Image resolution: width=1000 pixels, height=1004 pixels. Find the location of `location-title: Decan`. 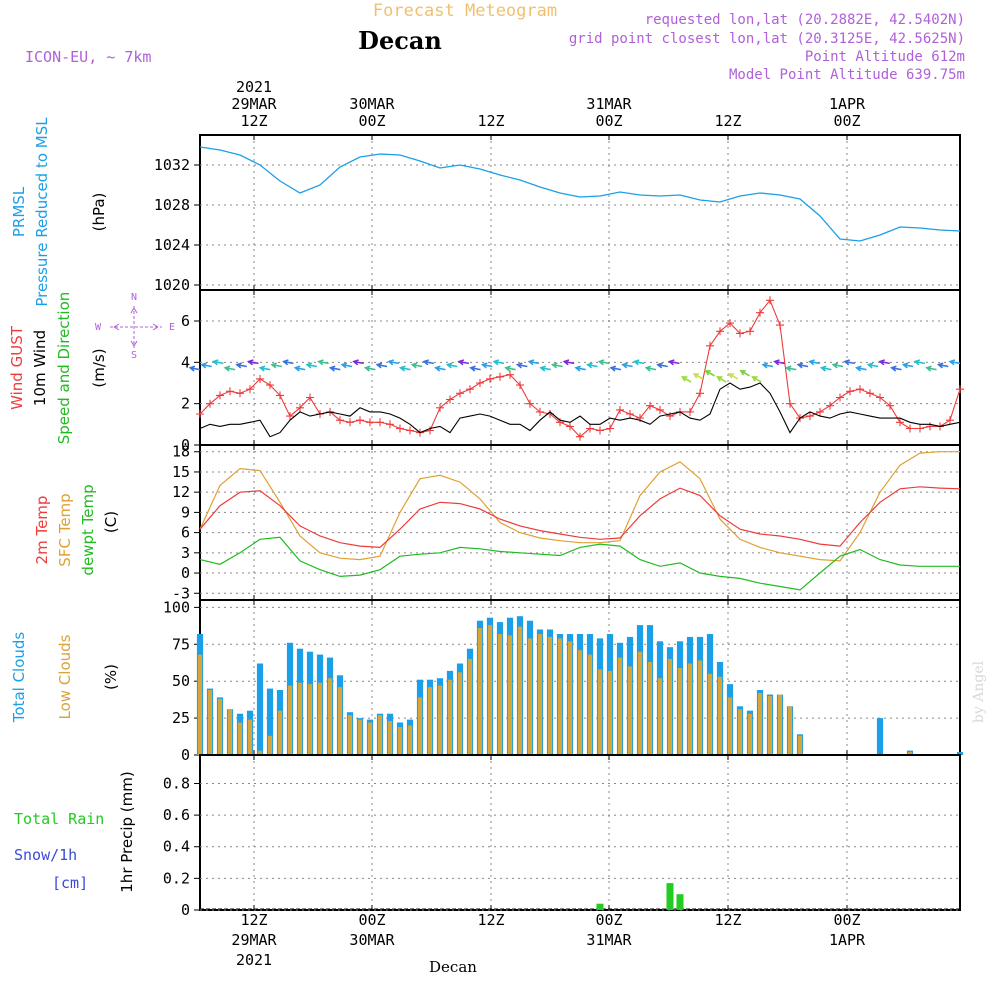

location-title: Decan is located at coordinates (400, 40).